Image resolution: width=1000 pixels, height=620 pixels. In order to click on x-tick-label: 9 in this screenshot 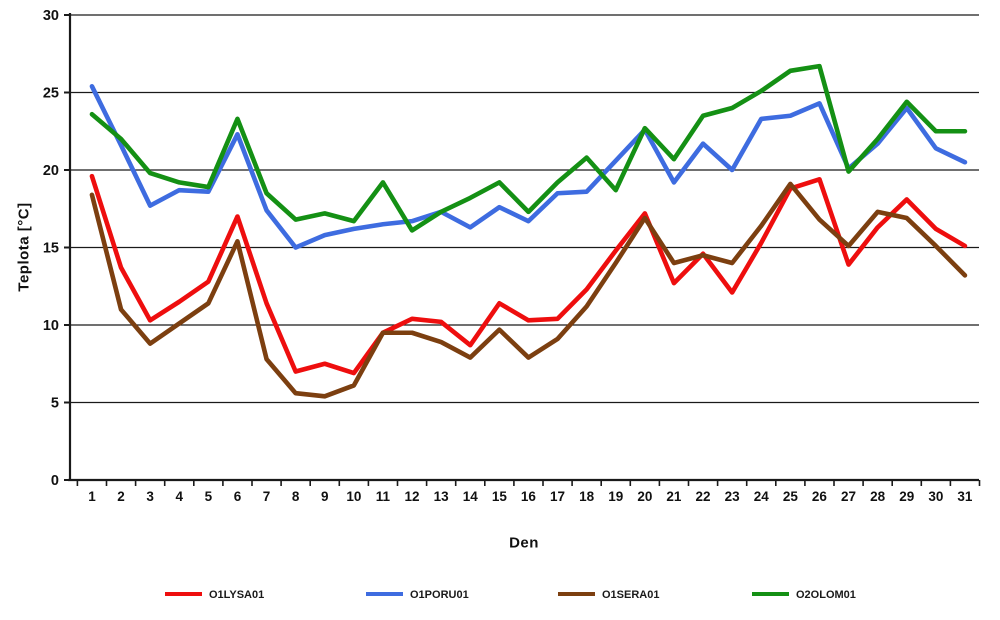, I will do `click(325, 496)`.